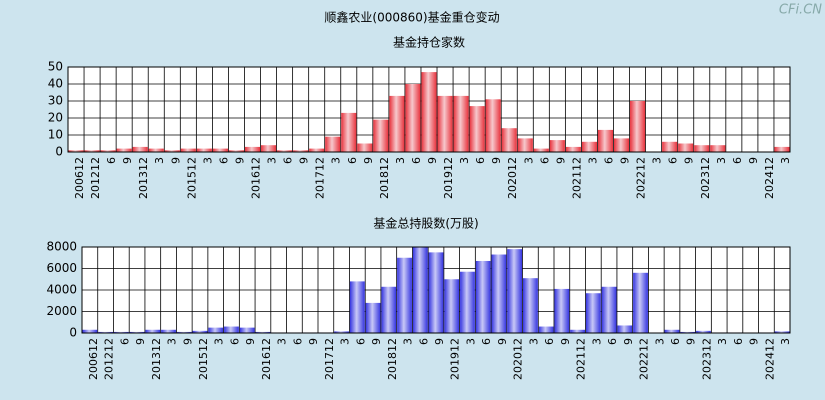 This screenshot has height=400, width=825. I want to click on x-tick-label: 202012, so click(512, 178).